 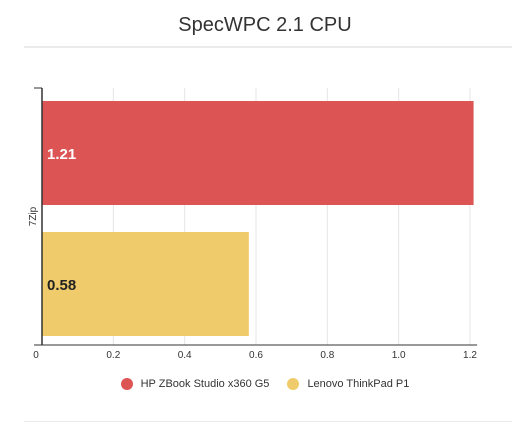 I want to click on x-tick-label-1: 0.2, so click(x=113, y=355).